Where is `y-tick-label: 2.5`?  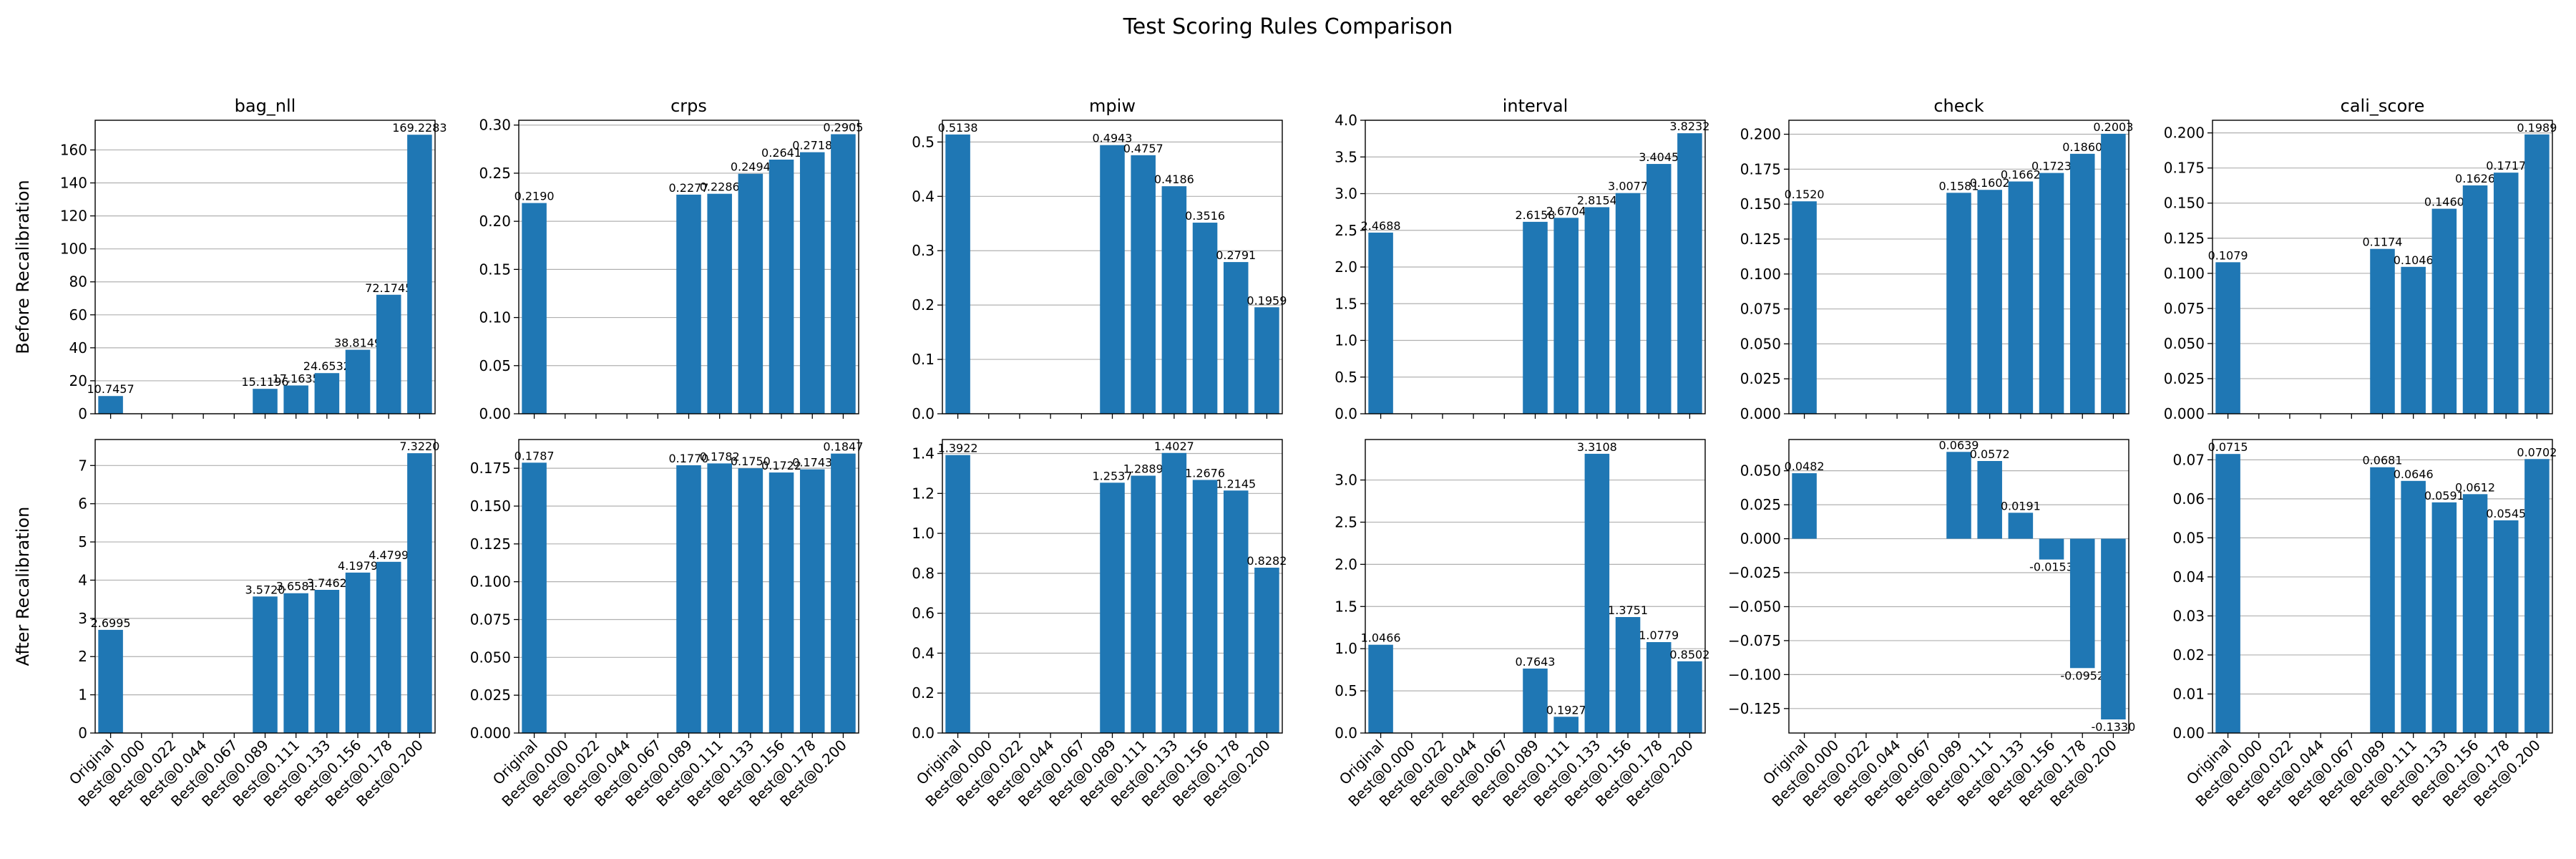 y-tick-label: 2.5 is located at coordinates (1346, 230).